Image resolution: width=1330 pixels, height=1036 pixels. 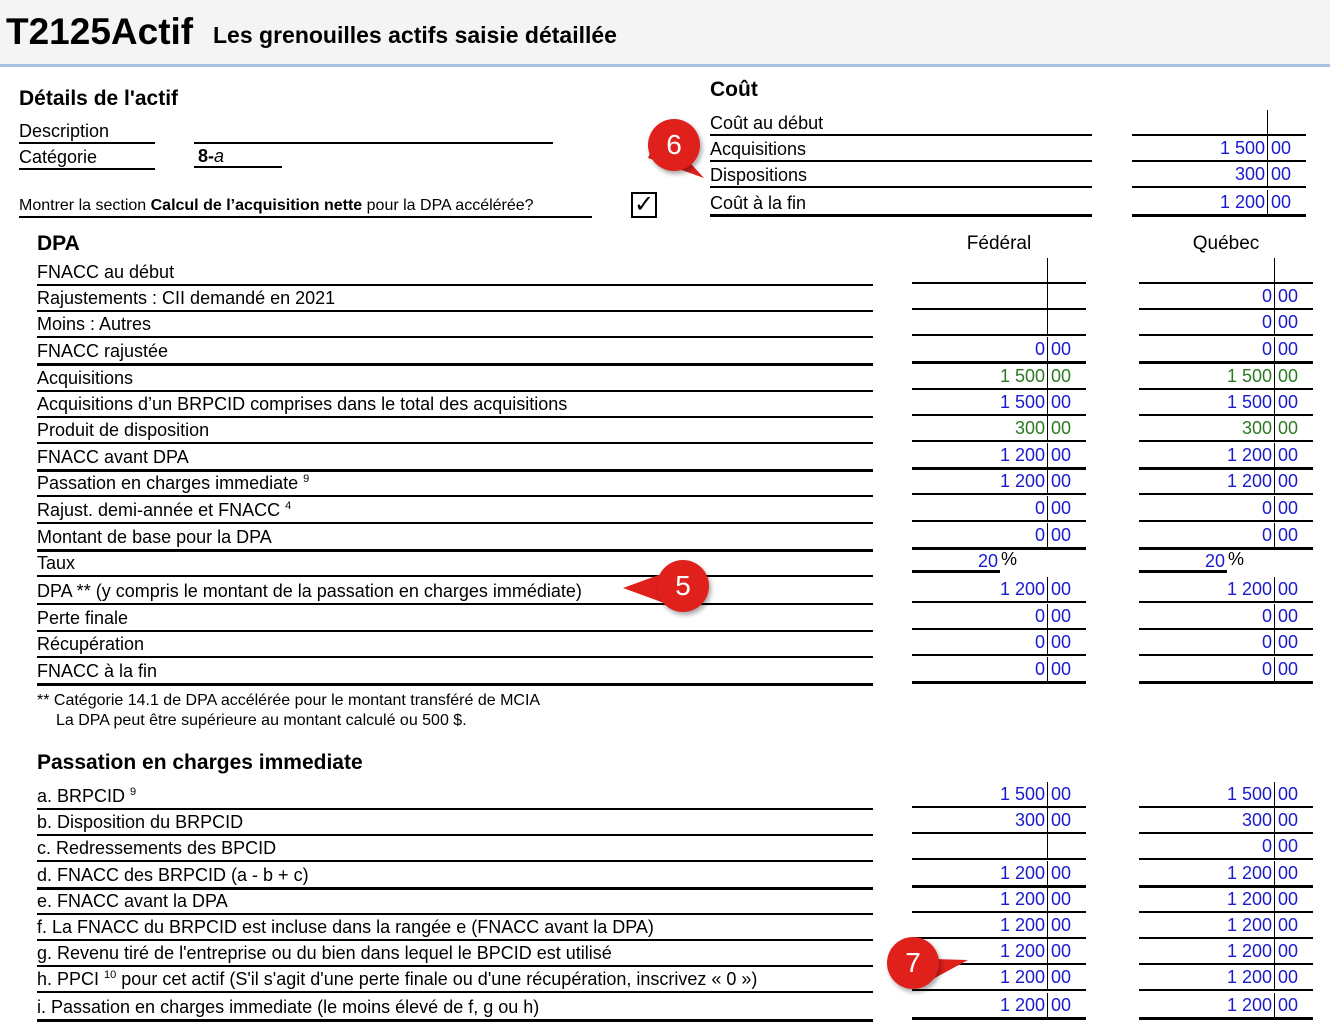 What do you see at coordinates (238, 156) in the screenshot?
I see `category-input: 8-a` at bounding box center [238, 156].